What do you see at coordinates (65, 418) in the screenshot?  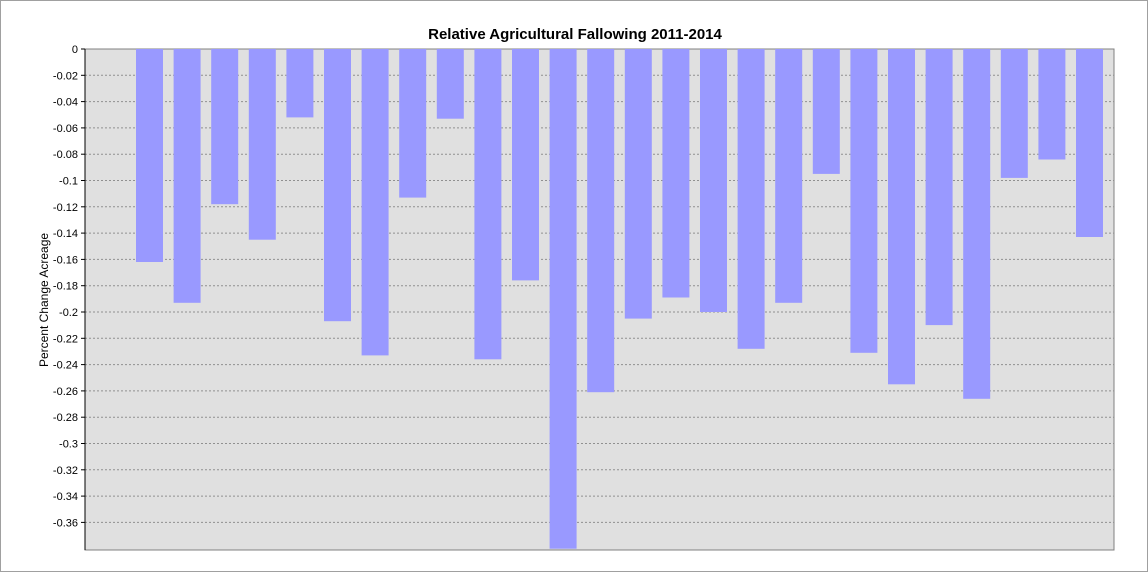 I see `y-tick-label: -0.28` at bounding box center [65, 418].